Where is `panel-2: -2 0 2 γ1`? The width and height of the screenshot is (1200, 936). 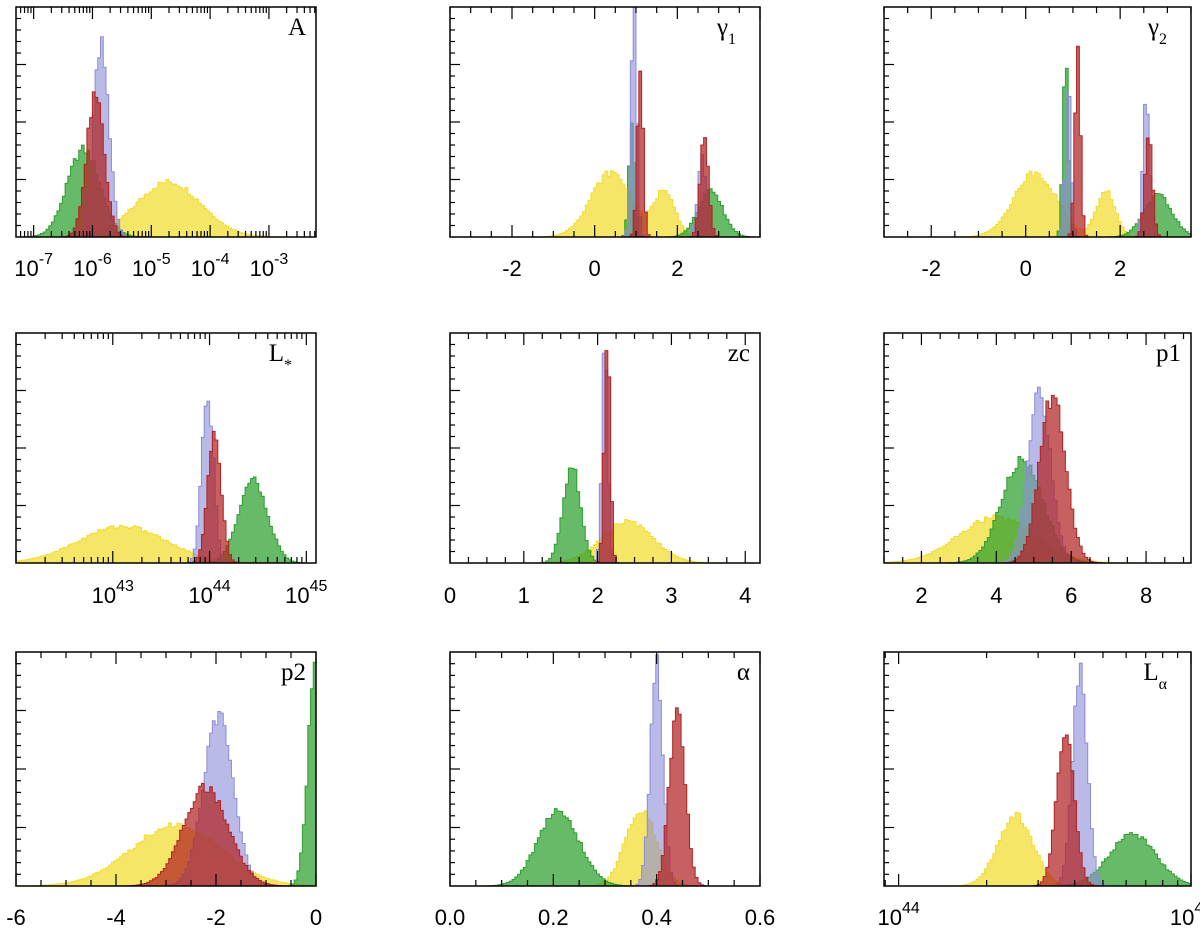
panel-2: -2 0 2 γ1 is located at coordinates (605, 143).